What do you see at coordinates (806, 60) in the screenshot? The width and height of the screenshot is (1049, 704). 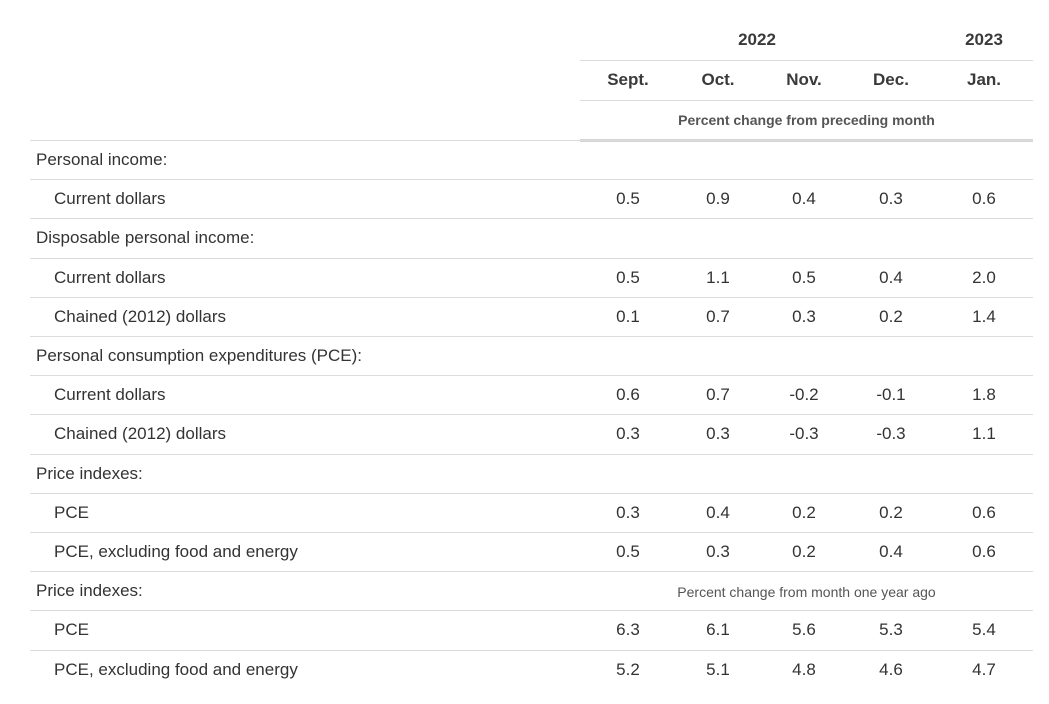 I see `year-divider` at bounding box center [806, 60].